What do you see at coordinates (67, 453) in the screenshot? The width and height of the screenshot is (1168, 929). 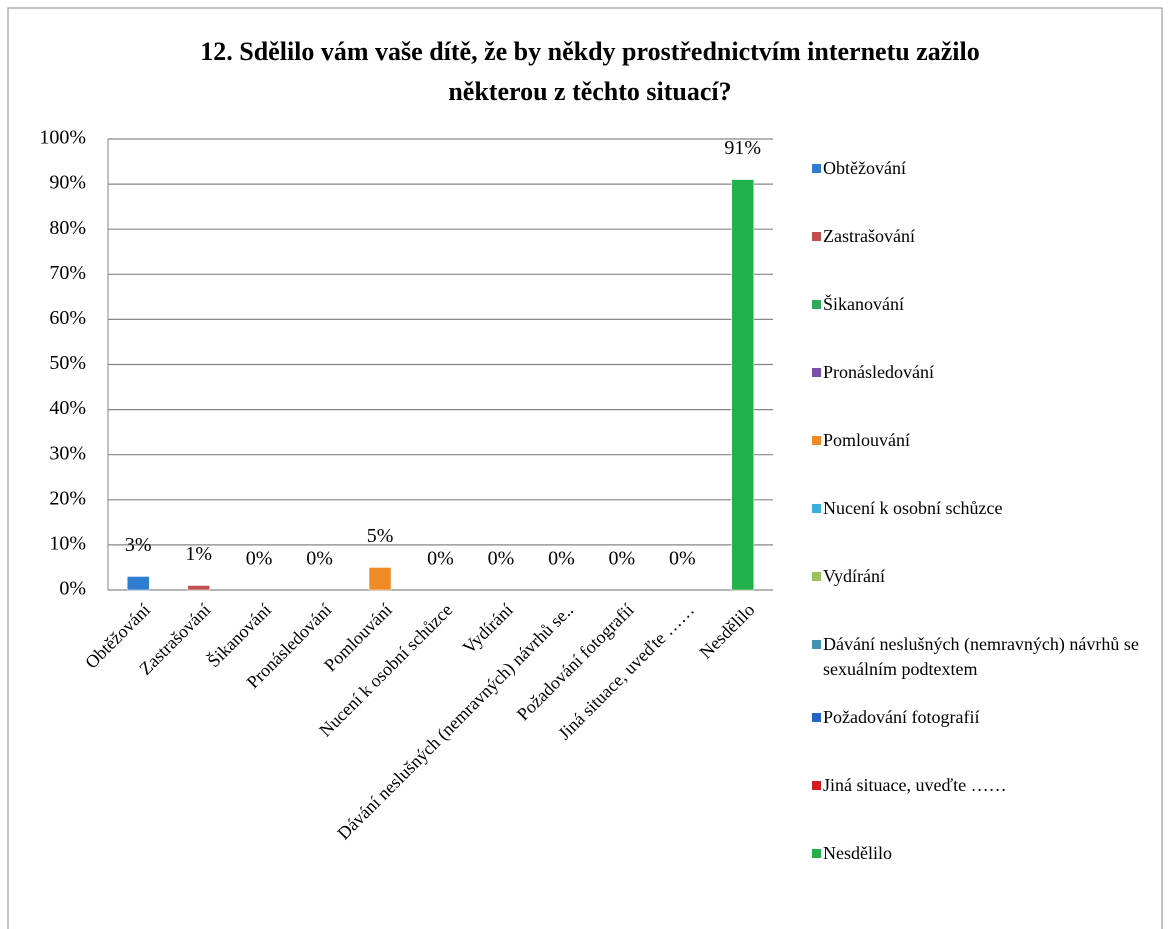 I see `y-tick-label: 30%` at bounding box center [67, 453].